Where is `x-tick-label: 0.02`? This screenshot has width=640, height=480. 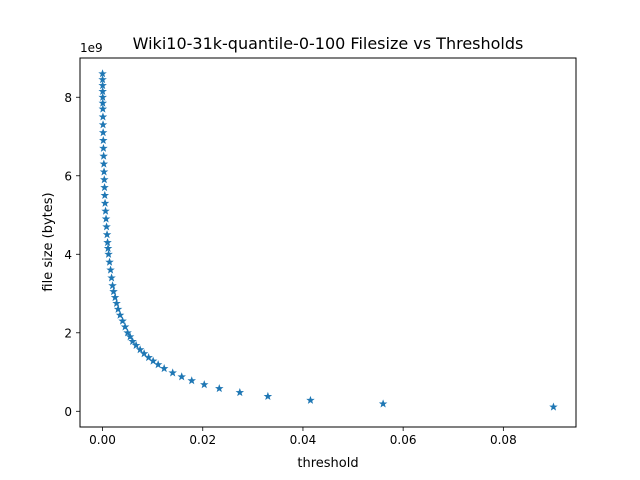
x-tick-label: 0.02 is located at coordinates (202, 440).